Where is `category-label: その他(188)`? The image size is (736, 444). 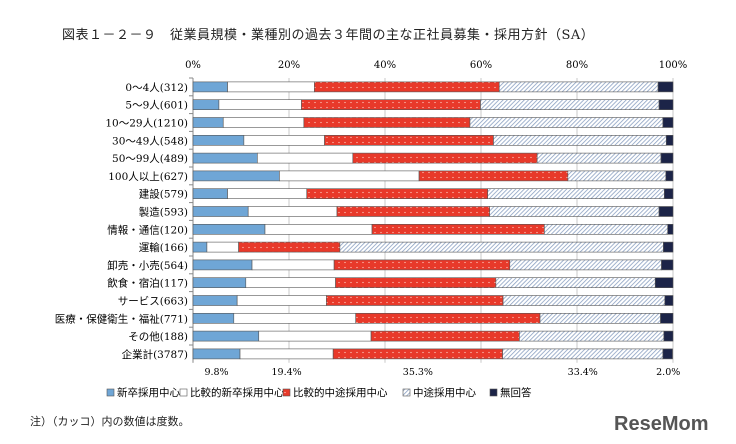 category-label: その他(188) is located at coordinates (158, 336).